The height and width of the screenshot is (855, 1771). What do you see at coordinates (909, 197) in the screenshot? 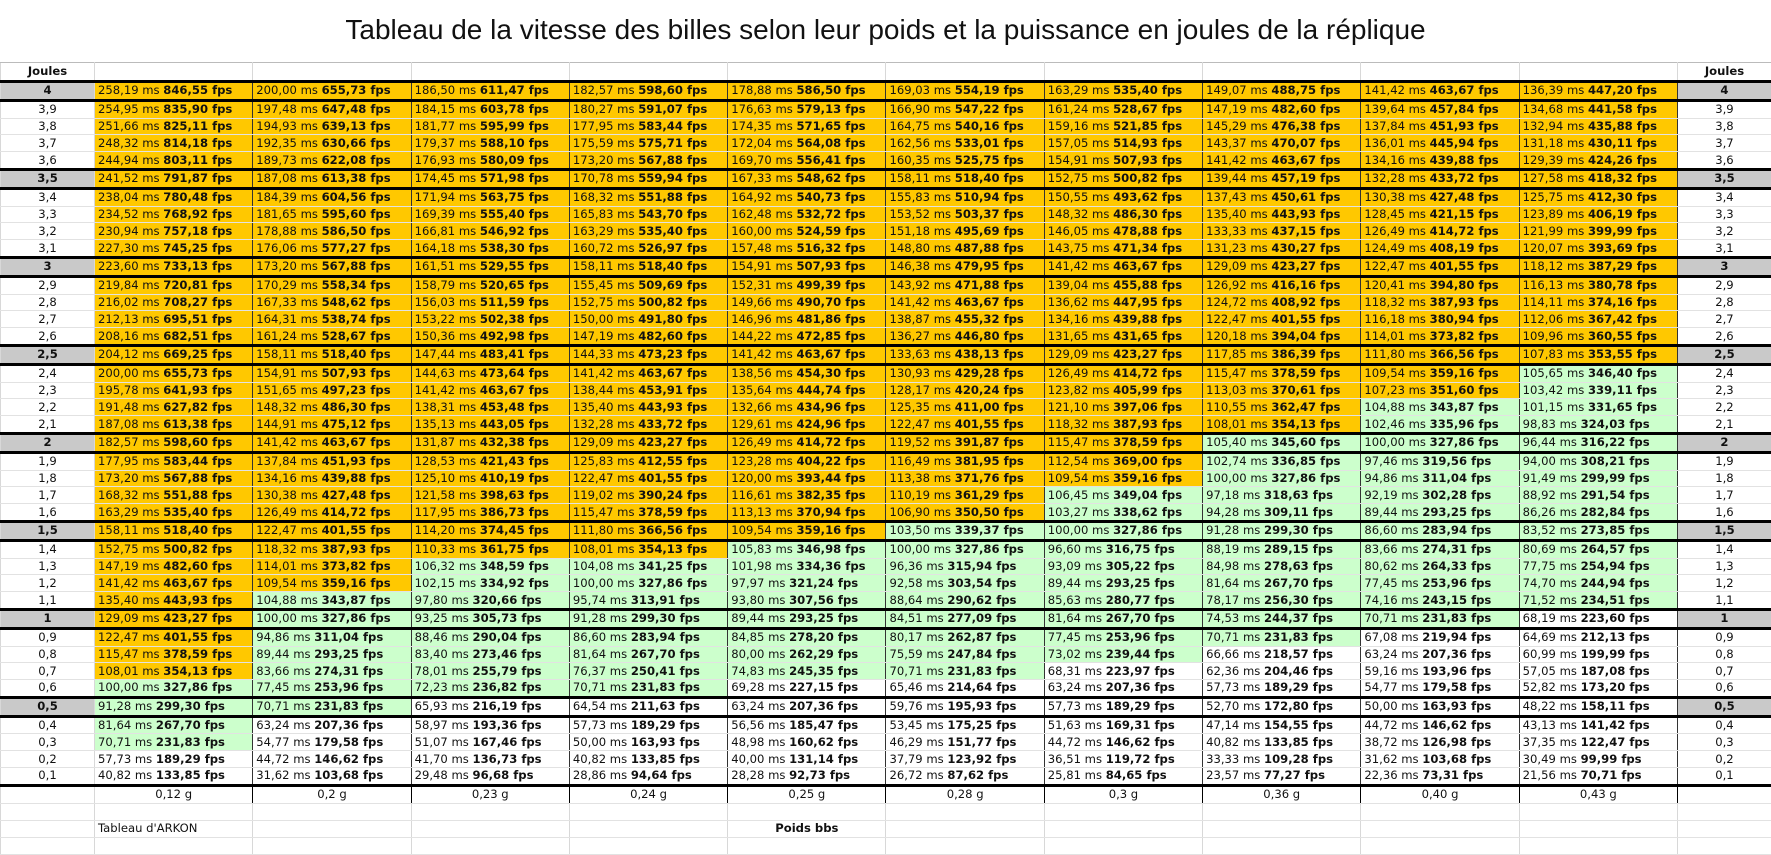
I see `speed-ms: 155,83` at bounding box center [909, 197].